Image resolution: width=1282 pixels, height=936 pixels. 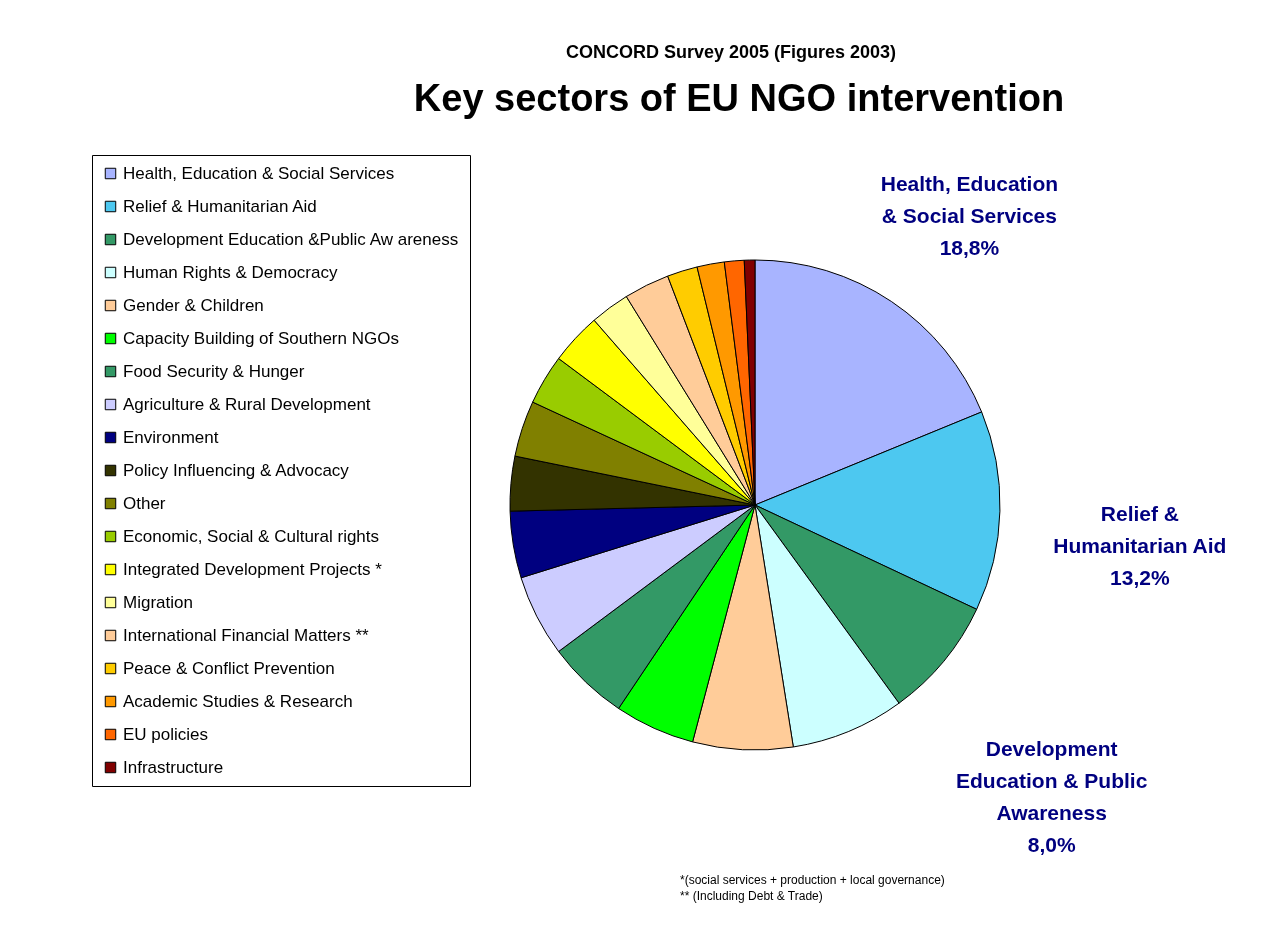 What do you see at coordinates (1051, 797) in the screenshot?
I see `data-label: Development Education & Public Awareness 8,0%` at bounding box center [1051, 797].